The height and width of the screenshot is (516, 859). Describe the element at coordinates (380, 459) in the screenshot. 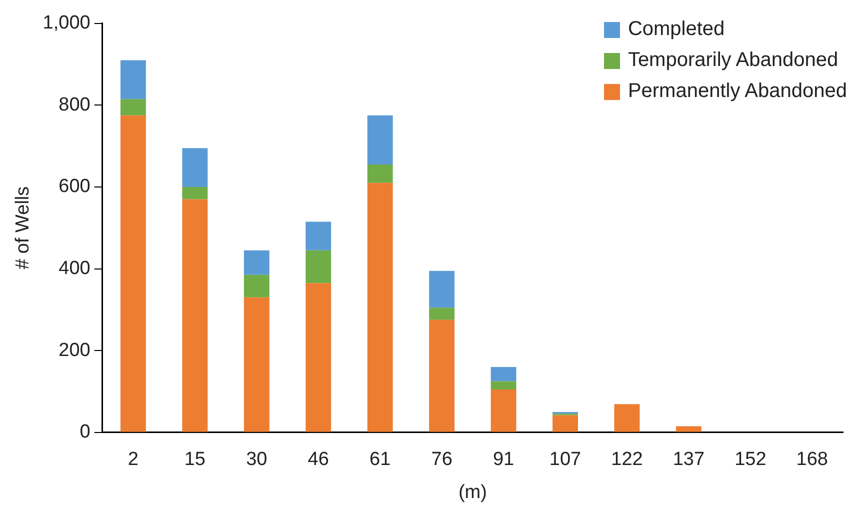

I see `x-tick-label: 61` at that location.